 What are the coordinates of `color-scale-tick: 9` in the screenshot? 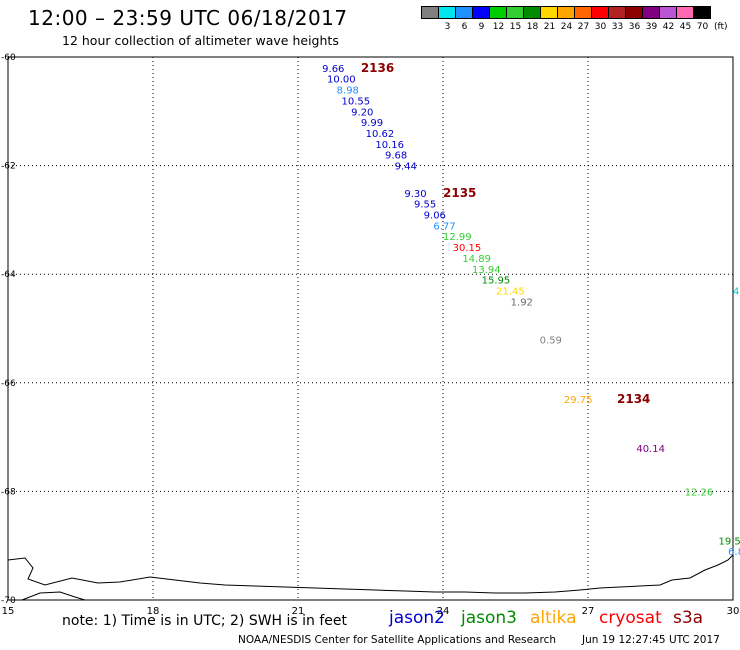 It's located at (481, 27).